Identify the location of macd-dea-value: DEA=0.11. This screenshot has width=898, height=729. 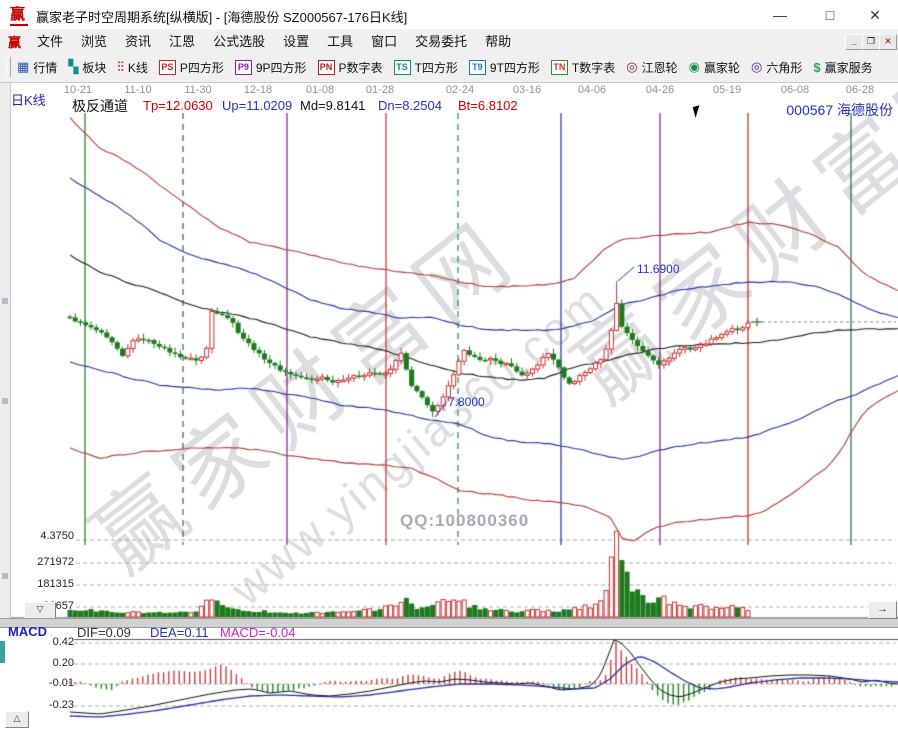
(179, 632).